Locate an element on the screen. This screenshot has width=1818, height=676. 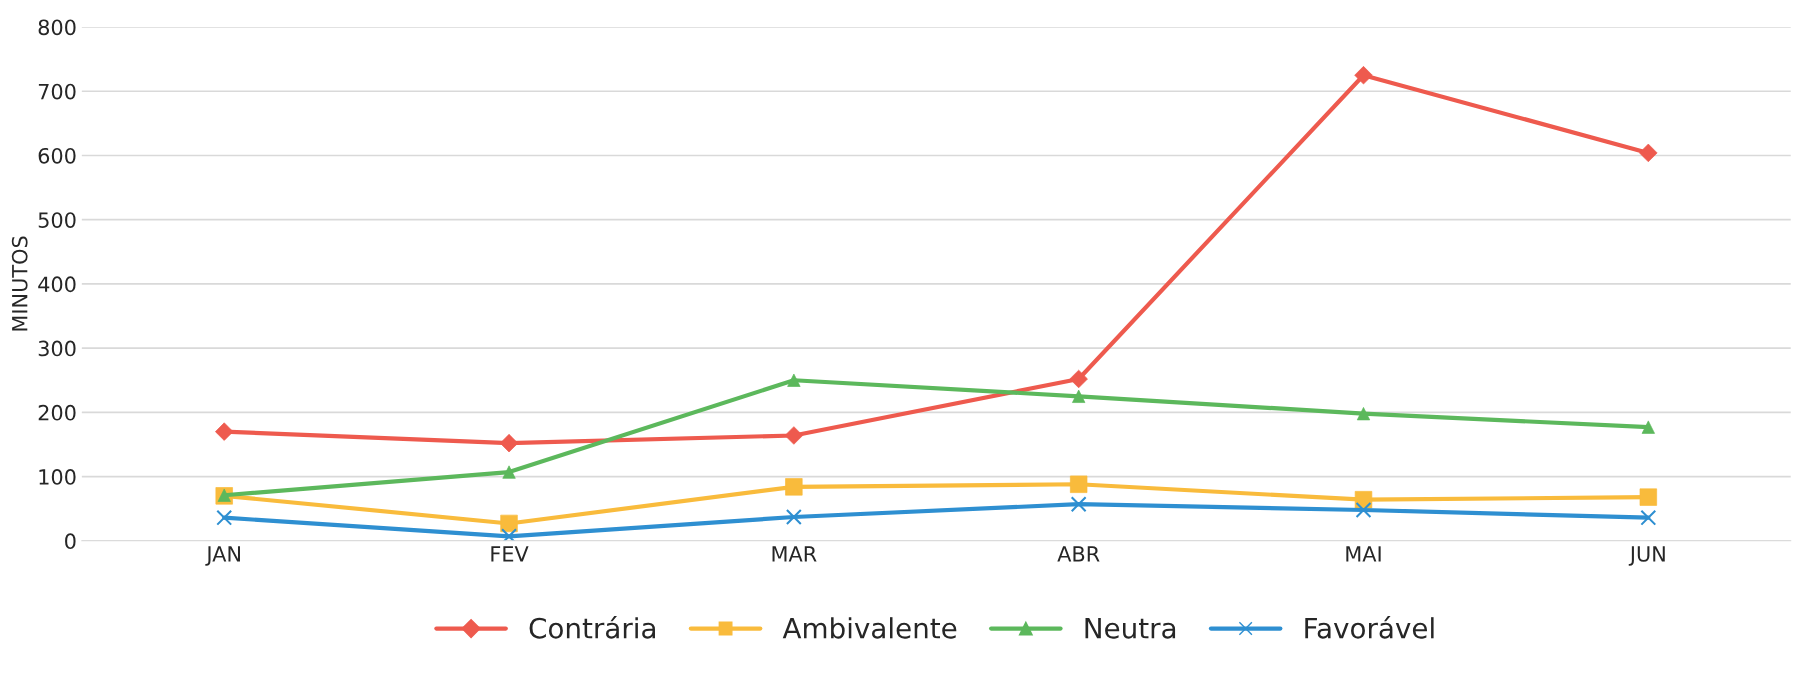
y-tick-label: 200 is located at coordinates (57, 412).